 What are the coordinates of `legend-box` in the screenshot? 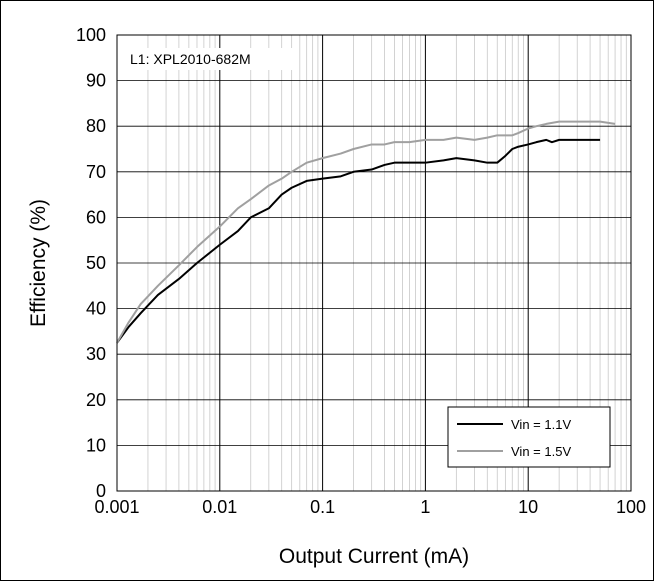 It's located at (529, 437).